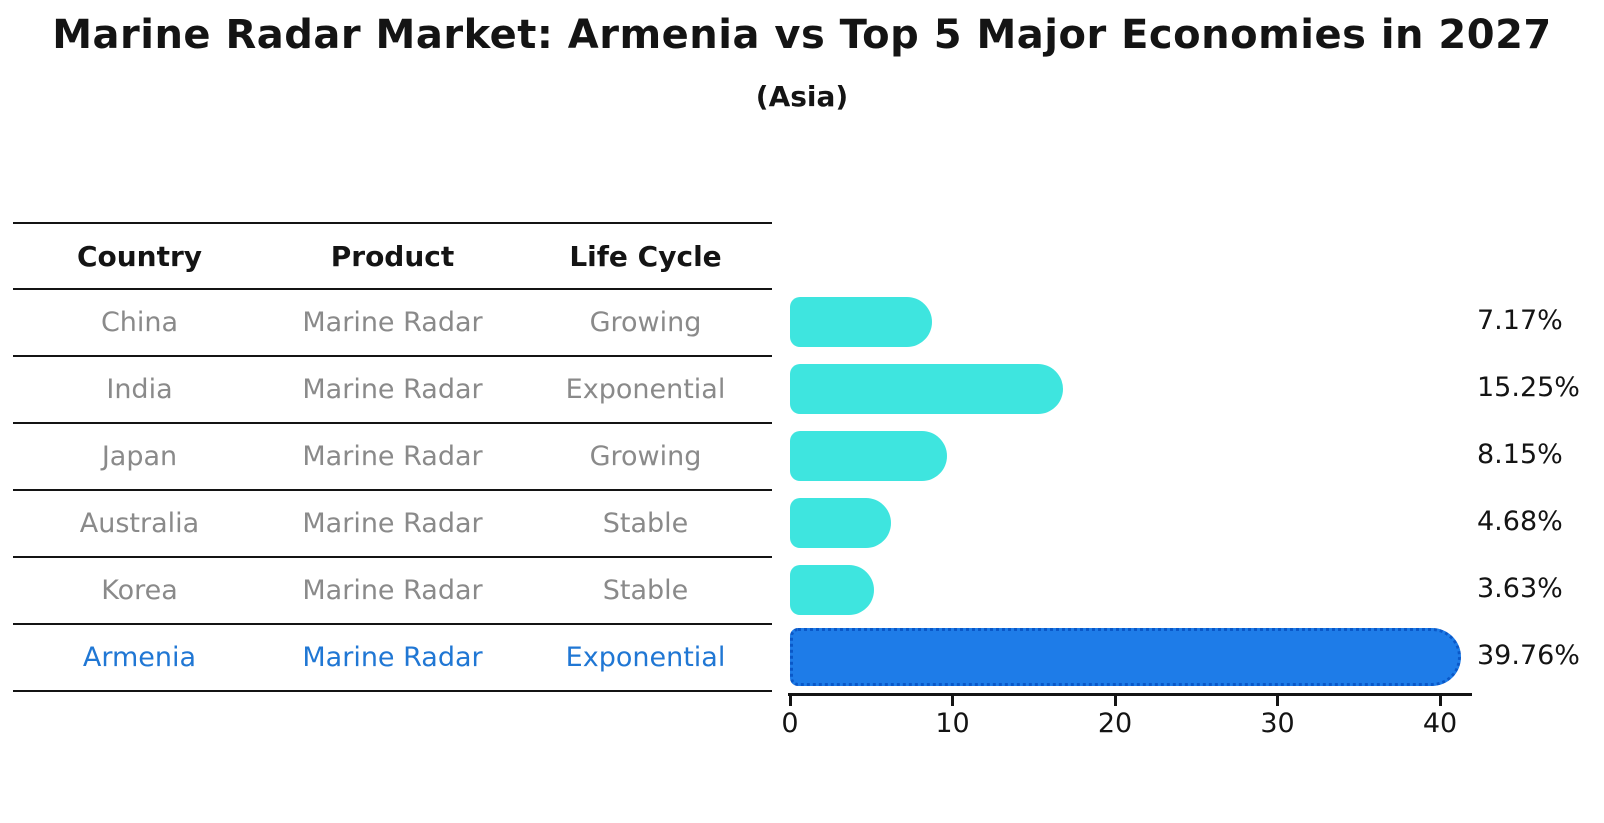  I want to click on x-tick-label: 30, so click(1277, 723).